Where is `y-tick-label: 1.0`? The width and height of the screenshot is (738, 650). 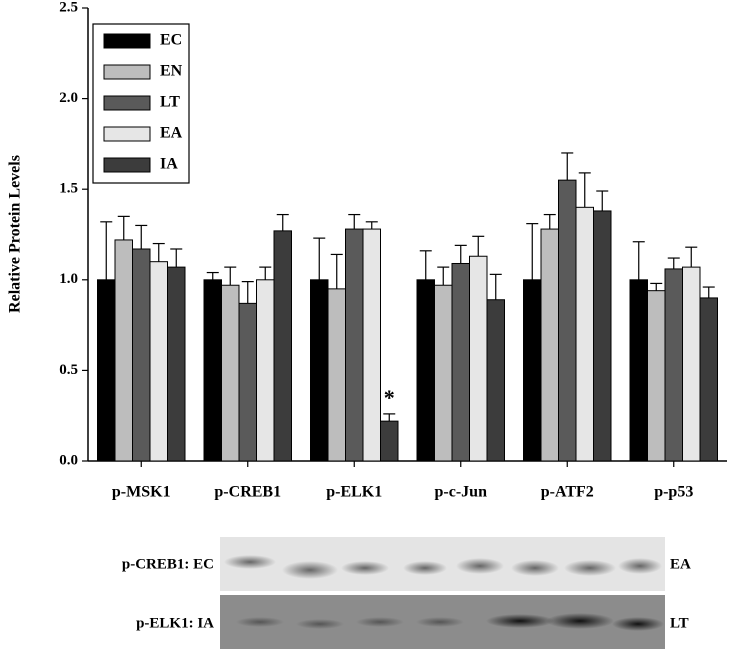 y-tick-label: 1.0 is located at coordinates (68, 279).